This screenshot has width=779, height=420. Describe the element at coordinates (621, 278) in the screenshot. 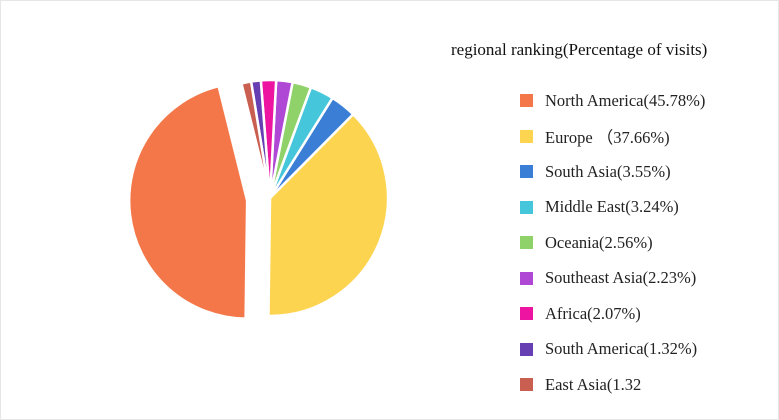

I see `legend-label: Southeast Asia(2.23%)` at that location.